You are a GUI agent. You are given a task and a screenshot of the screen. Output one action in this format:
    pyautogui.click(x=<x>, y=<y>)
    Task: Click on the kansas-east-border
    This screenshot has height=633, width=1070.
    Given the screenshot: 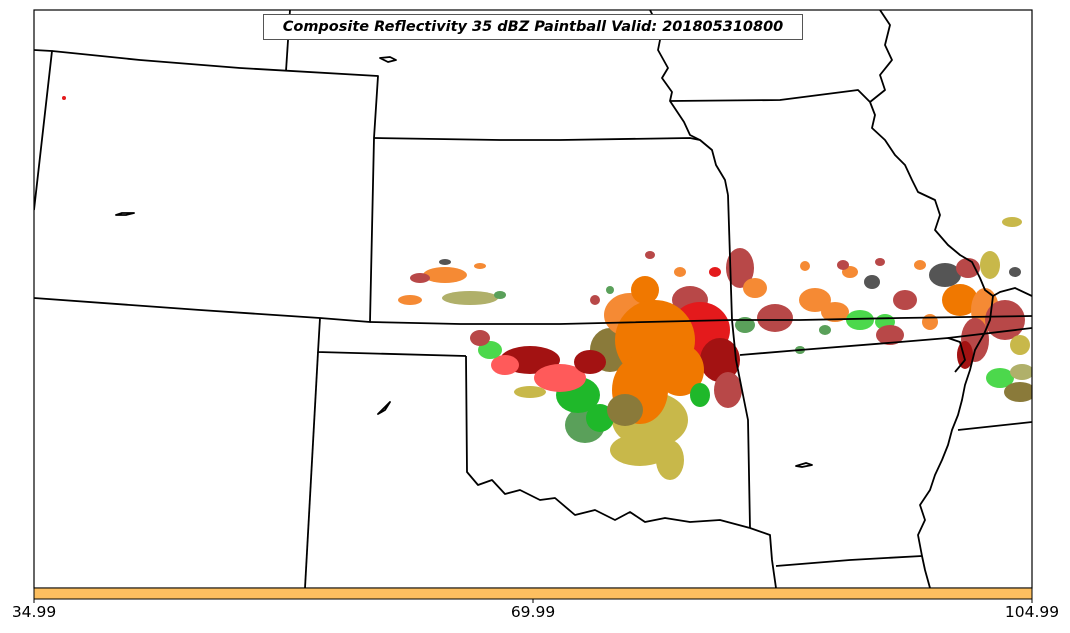 What is the action you would take?
    pyautogui.click(x=730, y=257)
    